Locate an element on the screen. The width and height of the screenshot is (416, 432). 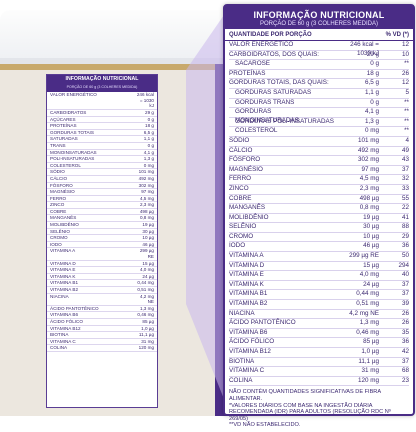
nutrient-vd: 55 is located at coordinates (405, 198).